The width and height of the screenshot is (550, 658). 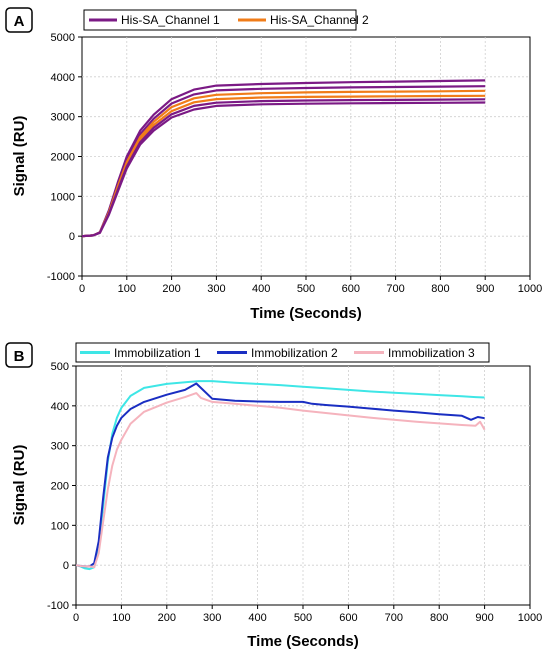 I want to click on legend-b, so click(x=282, y=352).